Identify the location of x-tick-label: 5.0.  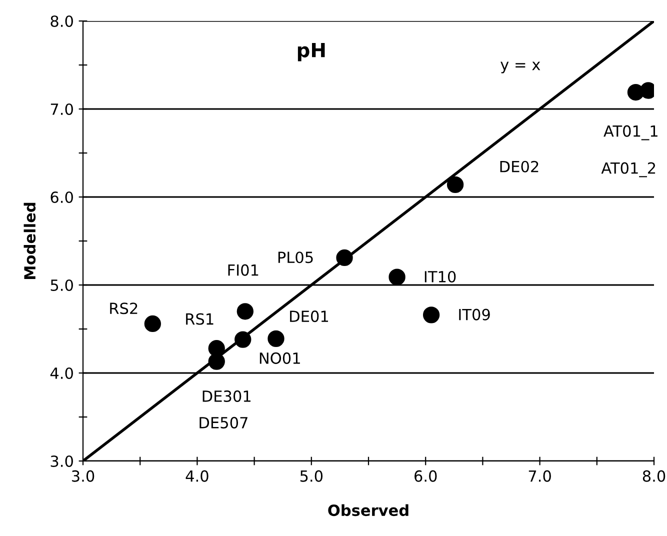
(311, 476).